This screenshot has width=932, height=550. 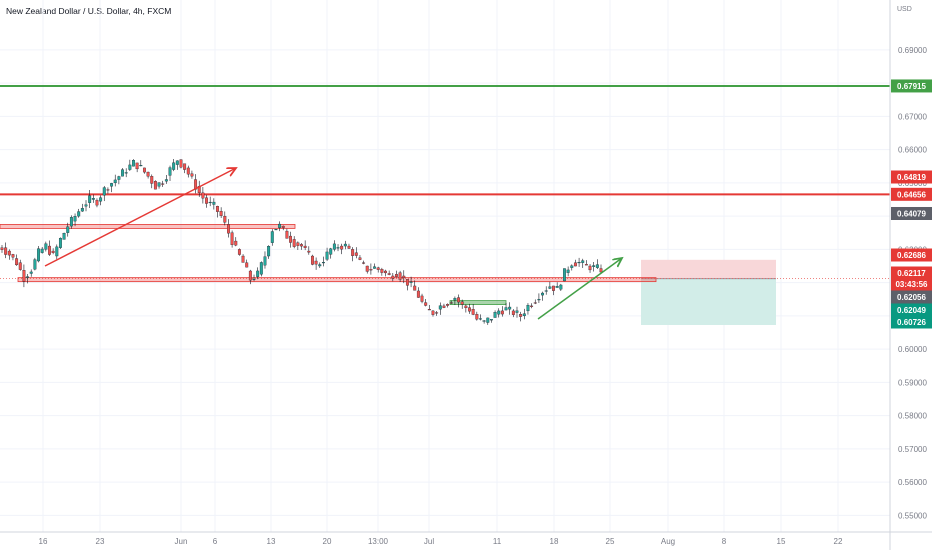 I want to click on price-badge-label: 0.67915, so click(x=911, y=86).